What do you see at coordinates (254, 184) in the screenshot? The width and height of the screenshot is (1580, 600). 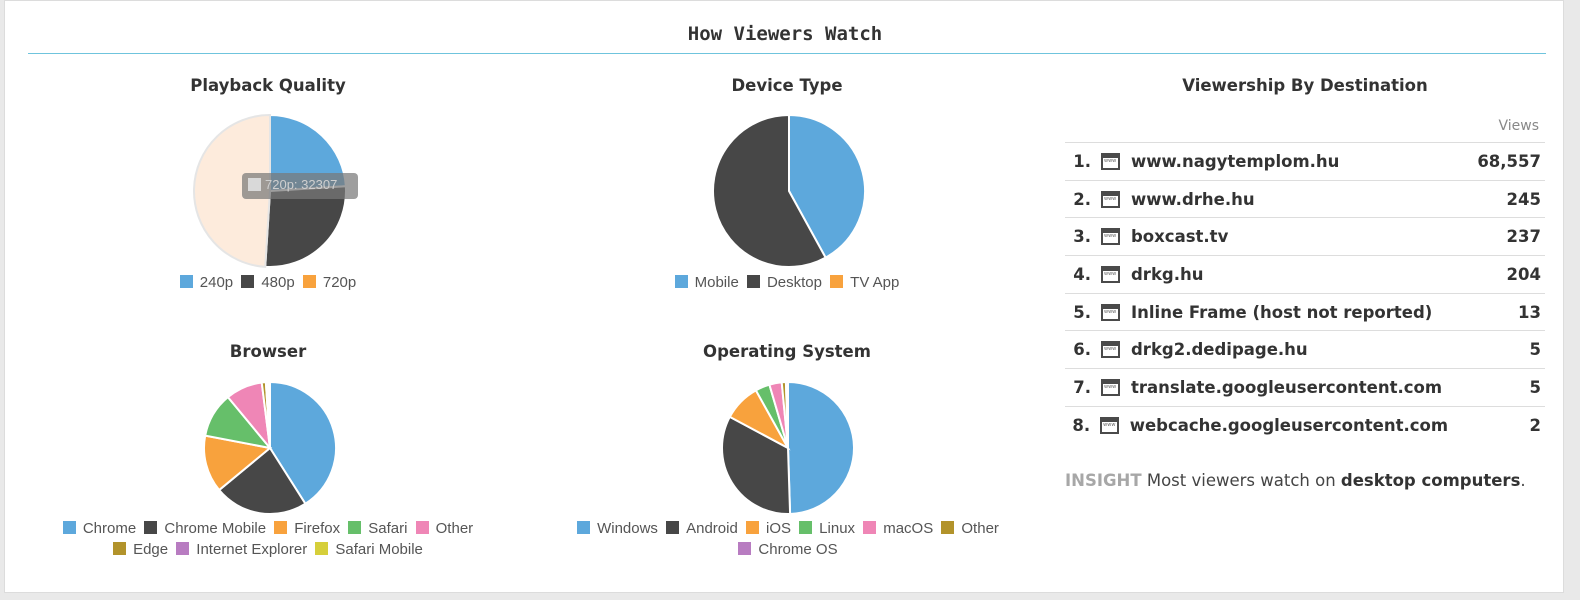 I see `tooltip-swatch` at bounding box center [254, 184].